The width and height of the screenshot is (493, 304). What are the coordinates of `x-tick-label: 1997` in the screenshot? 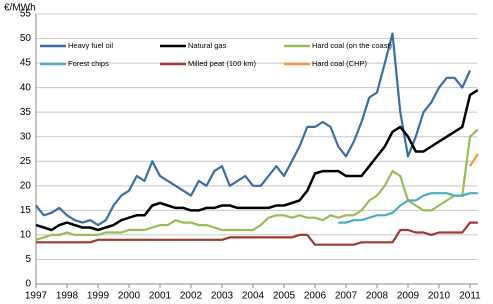 It's located at (36, 296).